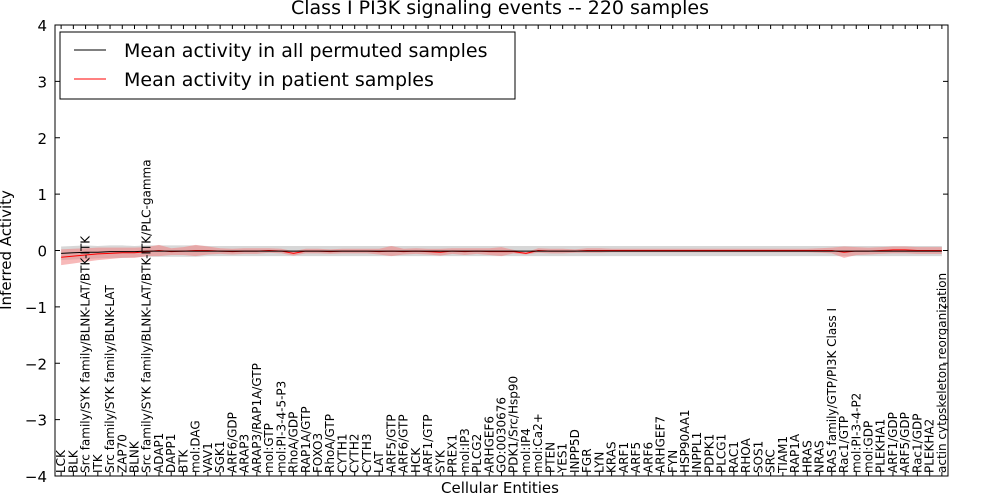  Describe the element at coordinates (832, 390) in the screenshot. I see `x-tick-label: RAS family/GTP/PI3K Class I` at that location.